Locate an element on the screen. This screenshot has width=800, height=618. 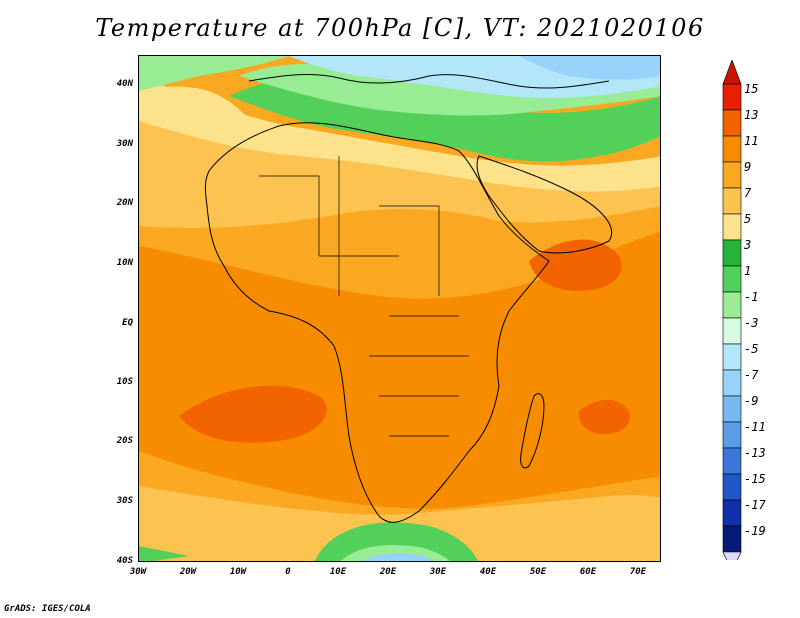
colorbar-label: 3 is located at coordinates (748, 245).